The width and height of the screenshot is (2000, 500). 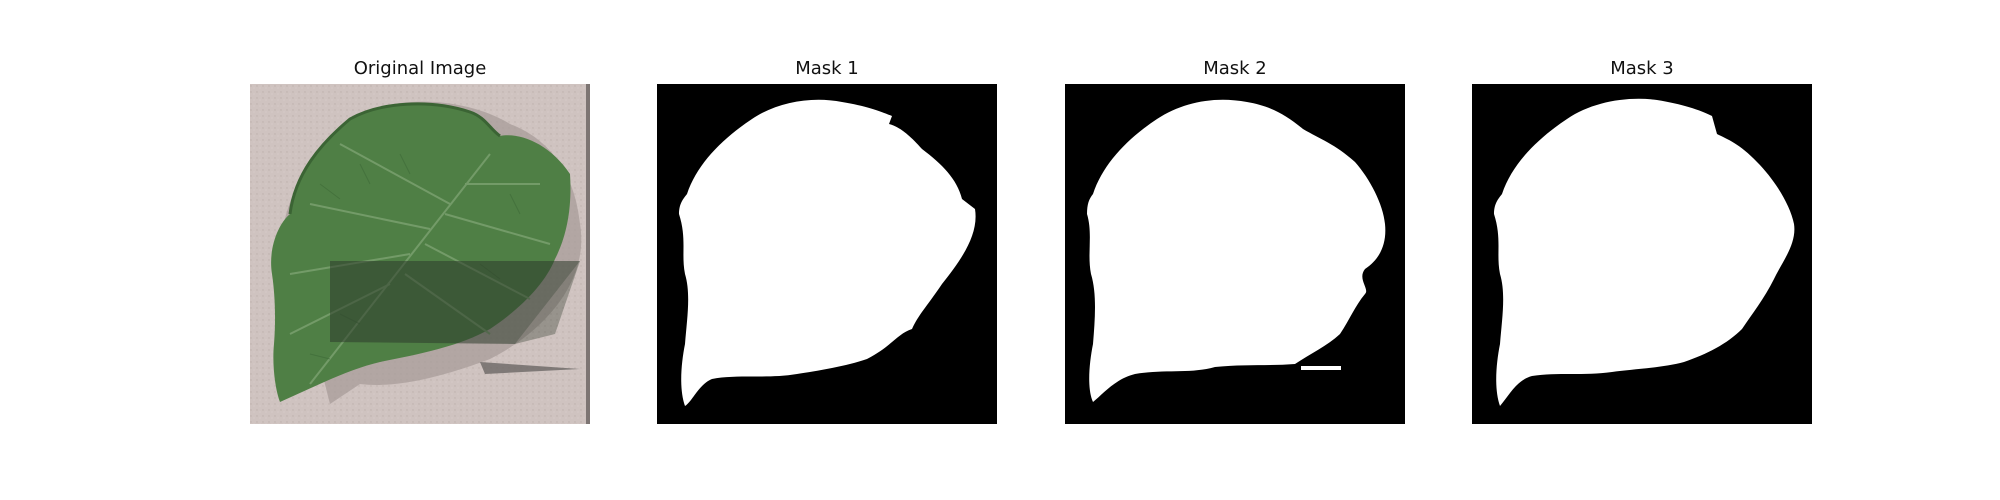 What do you see at coordinates (420, 68) in the screenshot?
I see `panel-title-original-image: Original Image` at bounding box center [420, 68].